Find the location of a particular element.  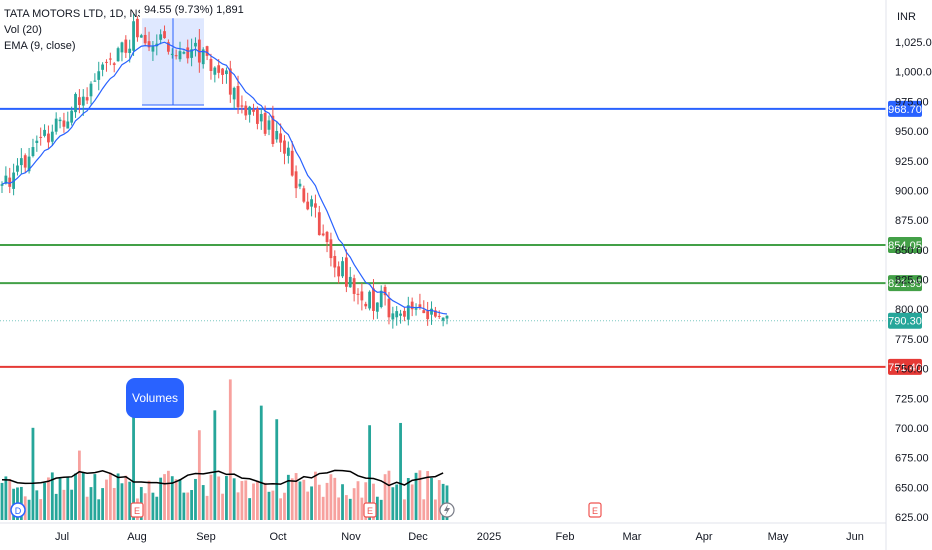

earnings-marker is located at coordinates (370, 510).